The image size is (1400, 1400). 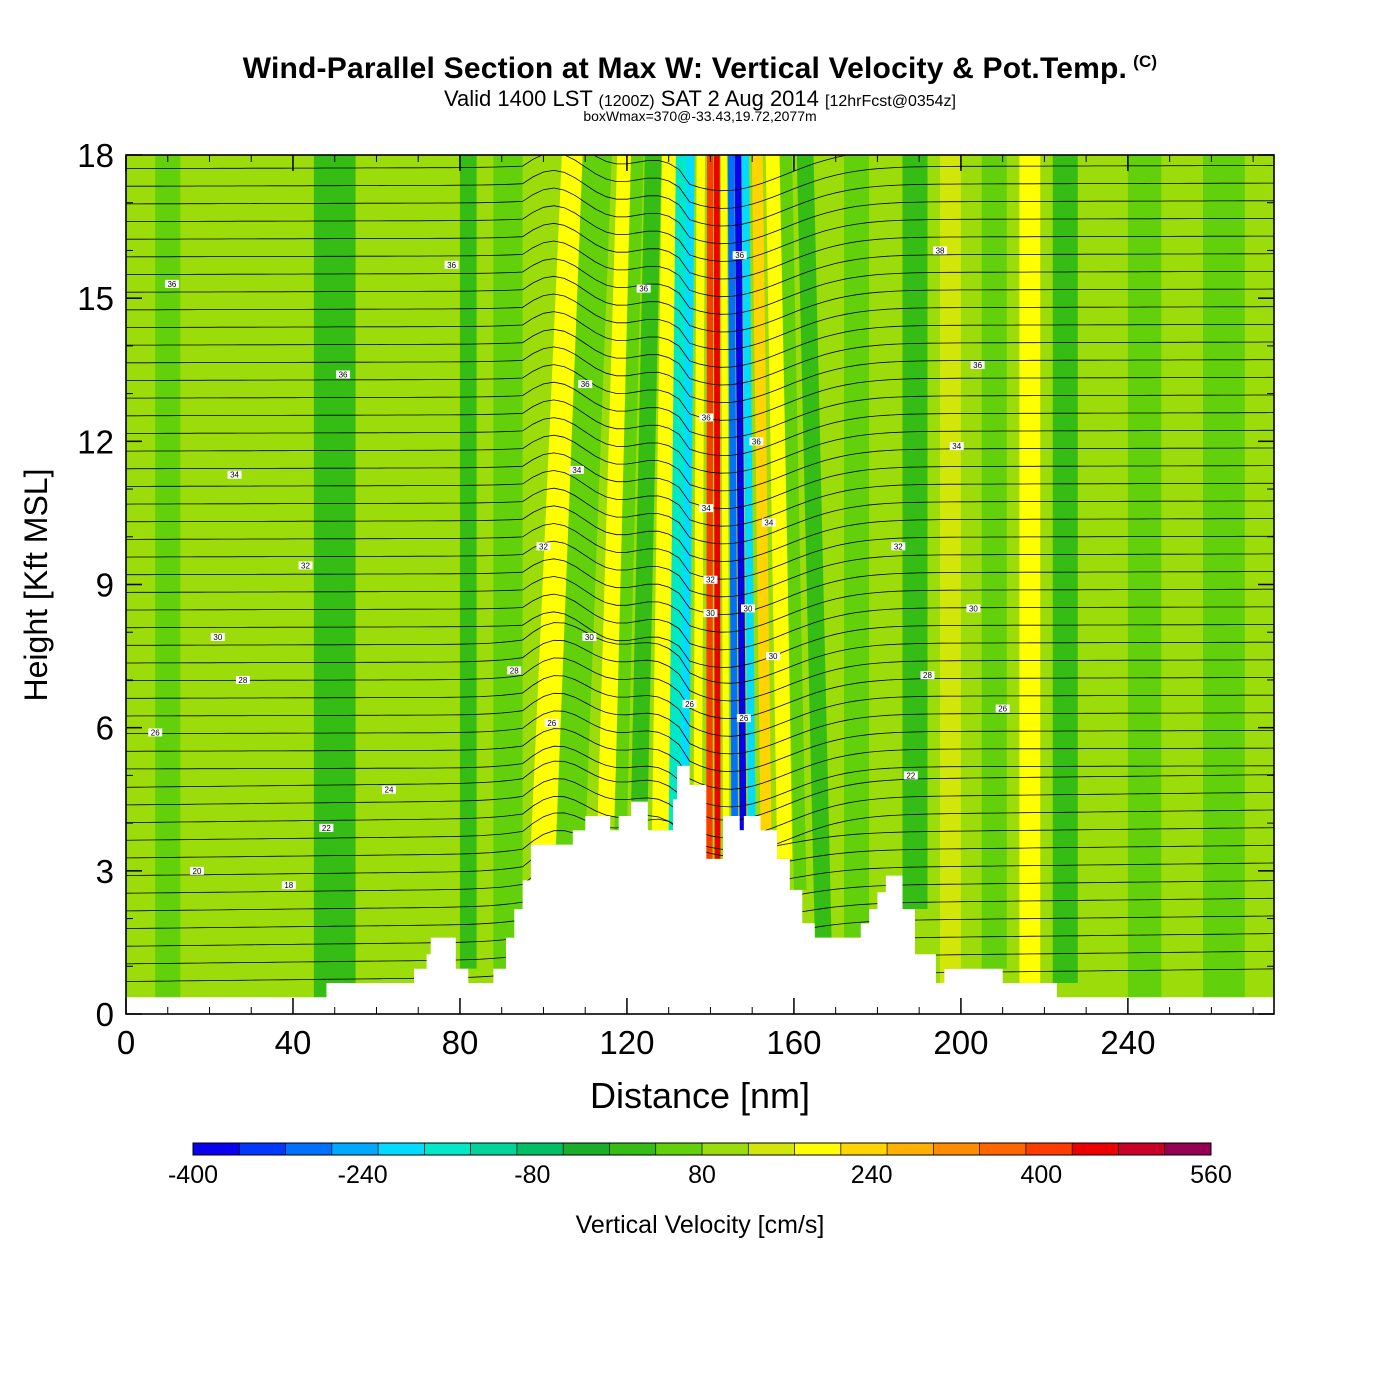 What do you see at coordinates (700, 116) in the screenshot?
I see `chart-subtitle-2: boxWmax=370@-33.43,19.72,2077m` at bounding box center [700, 116].